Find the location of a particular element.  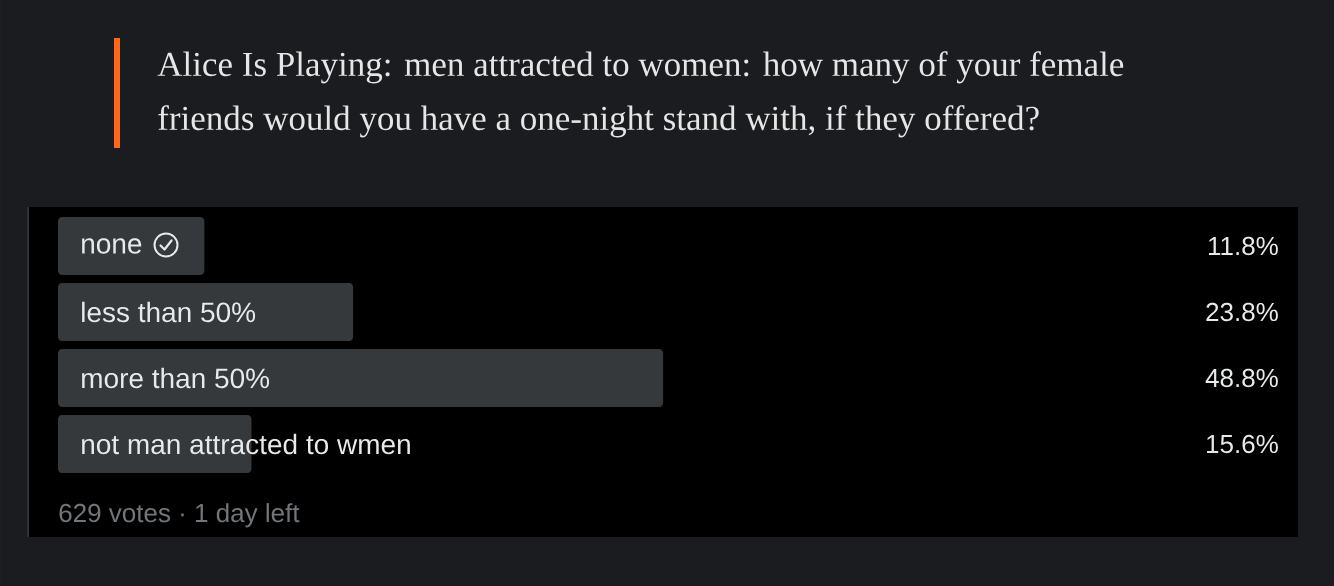

data-label: 23.8% is located at coordinates (1242, 312).